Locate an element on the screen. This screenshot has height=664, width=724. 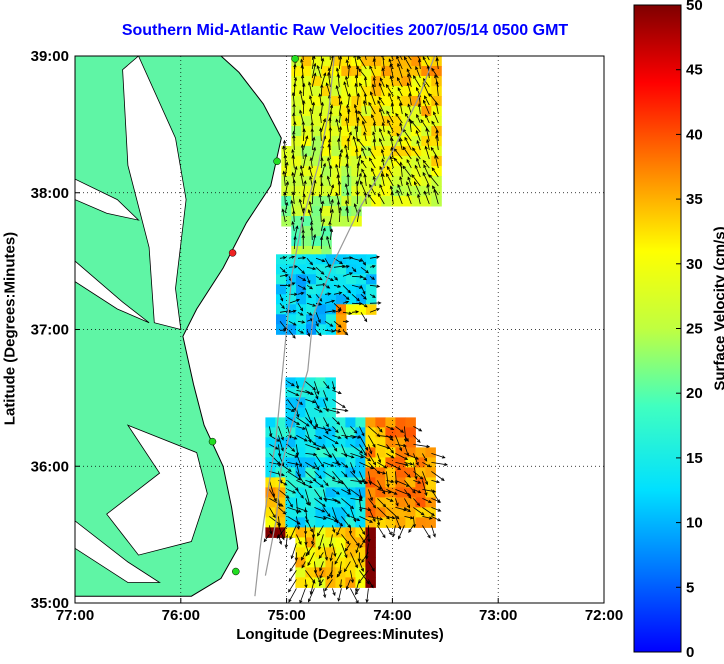
colorbar-tick-label: 10 is located at coordinates (694, 523).